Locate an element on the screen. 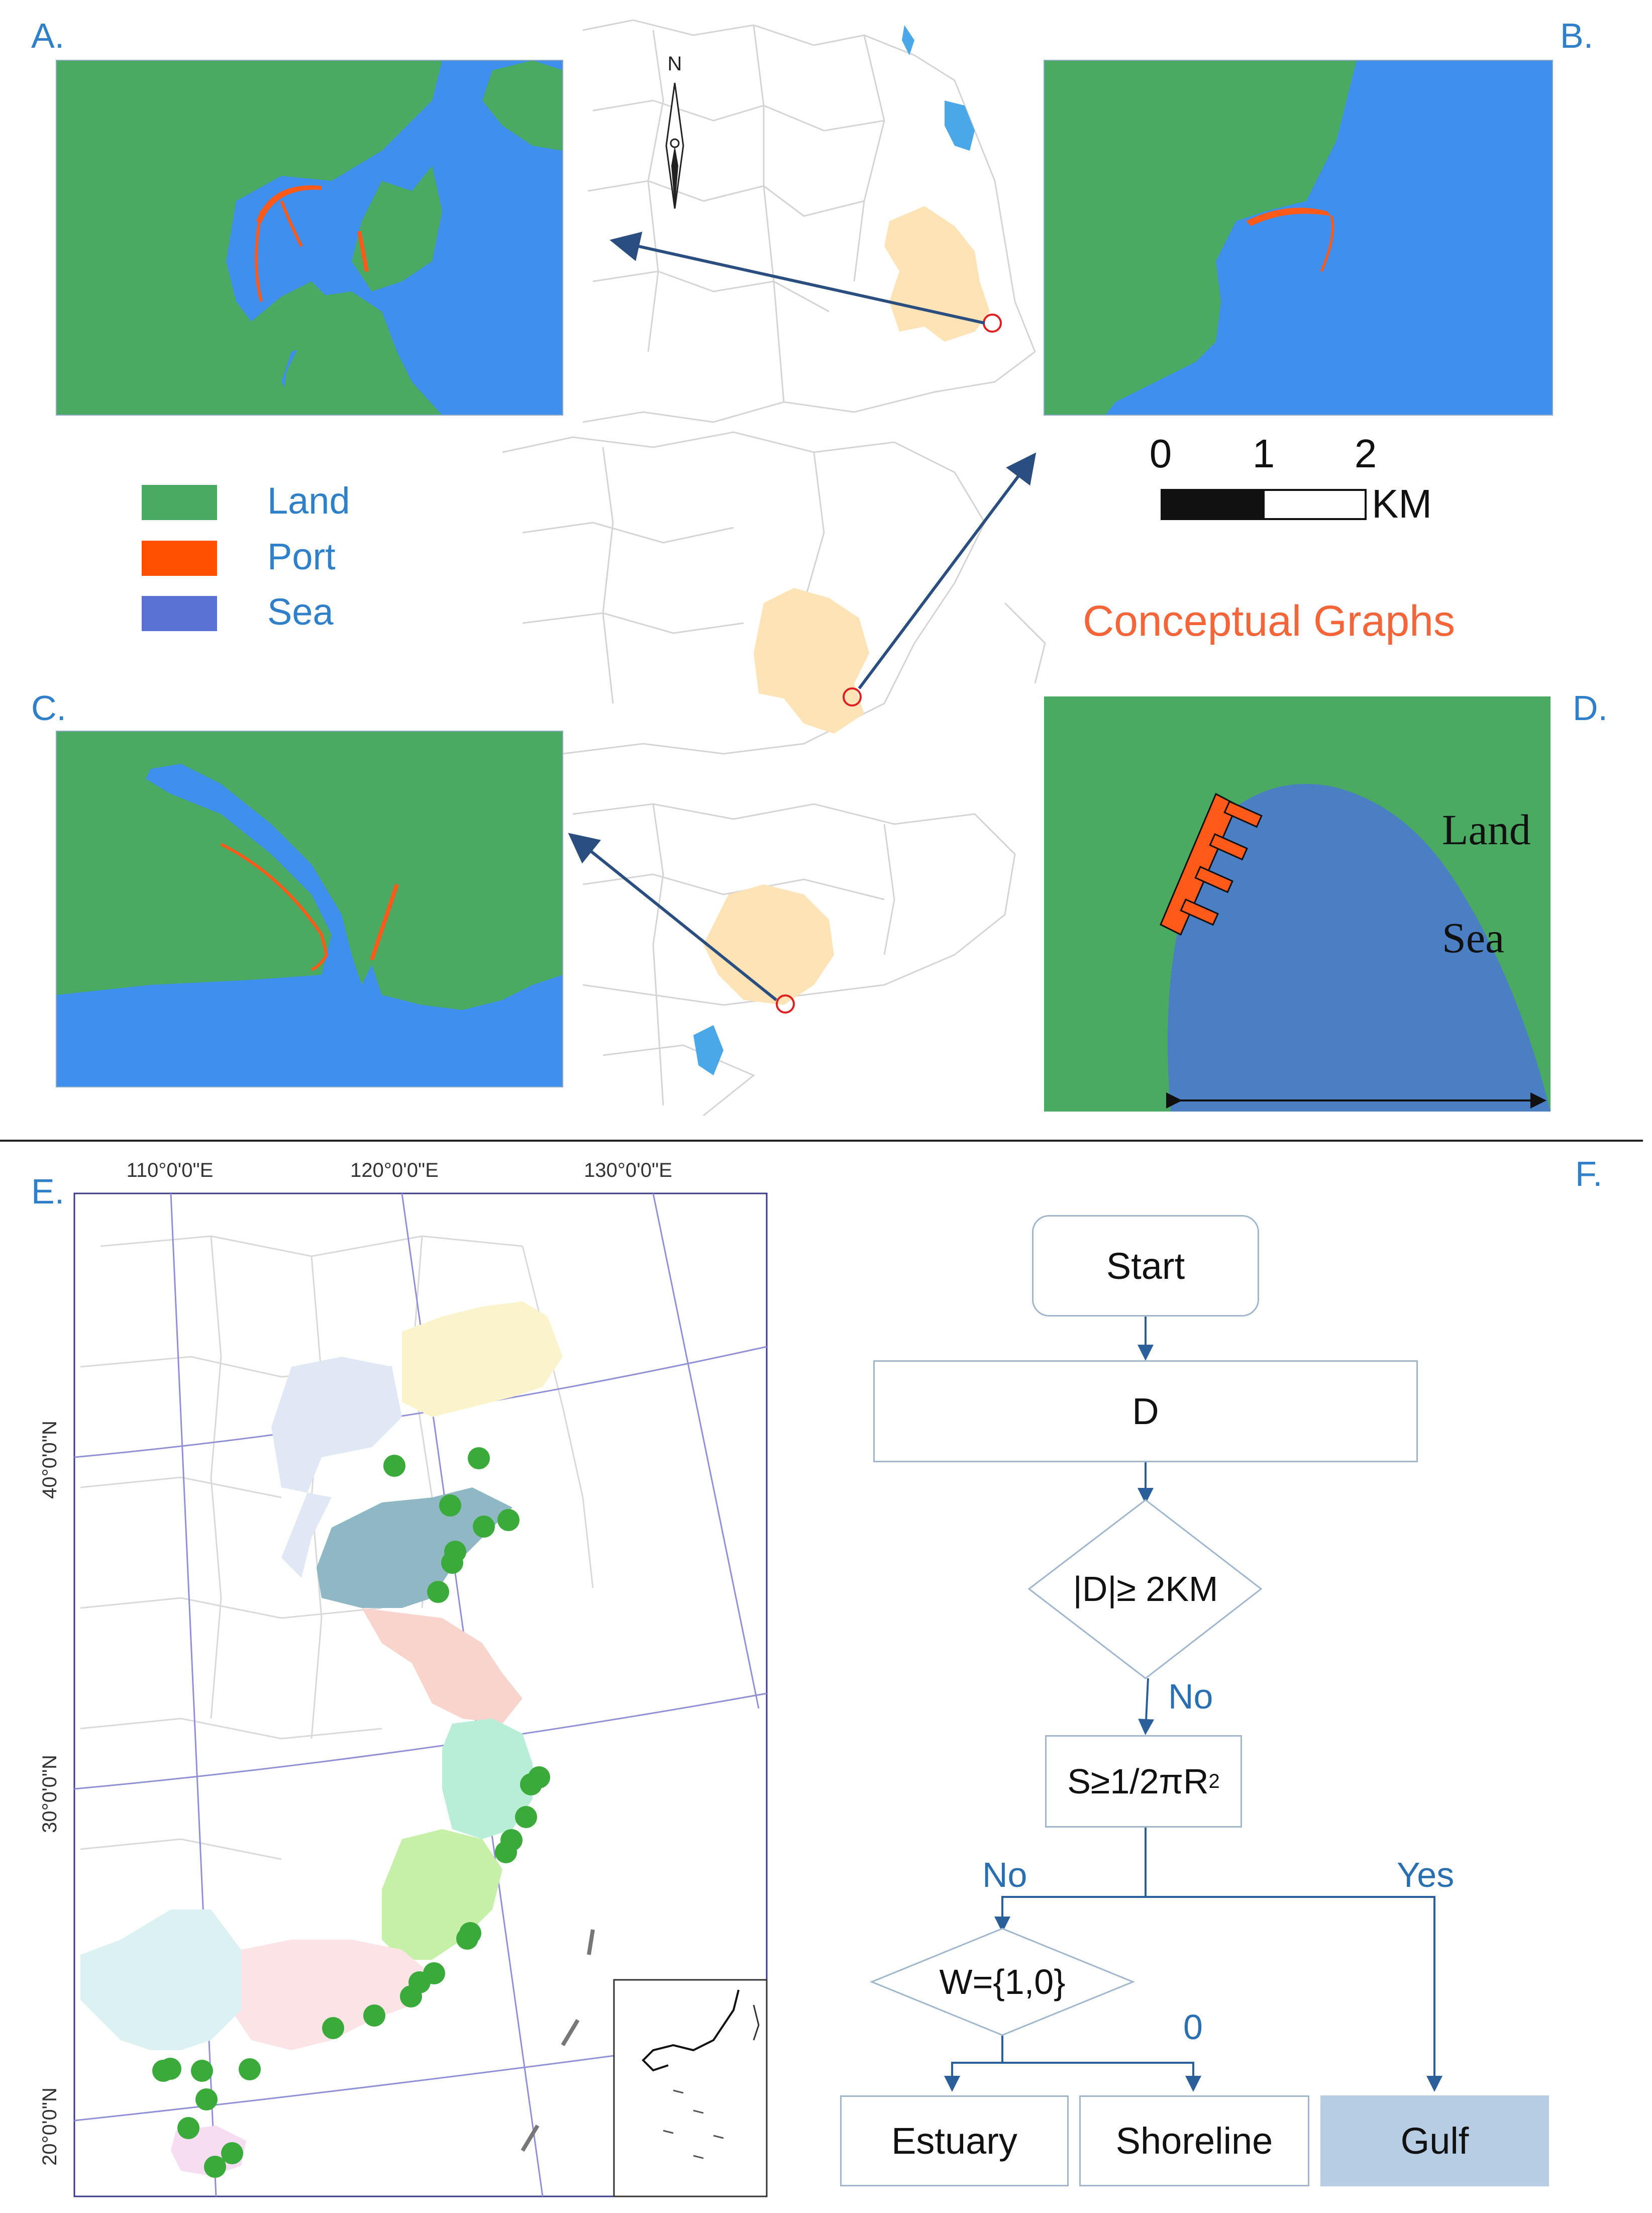 The image size is (1652, 2213). conceptual-graphs-title: Conceptual Graphs is located at coordinates (1269, 621).